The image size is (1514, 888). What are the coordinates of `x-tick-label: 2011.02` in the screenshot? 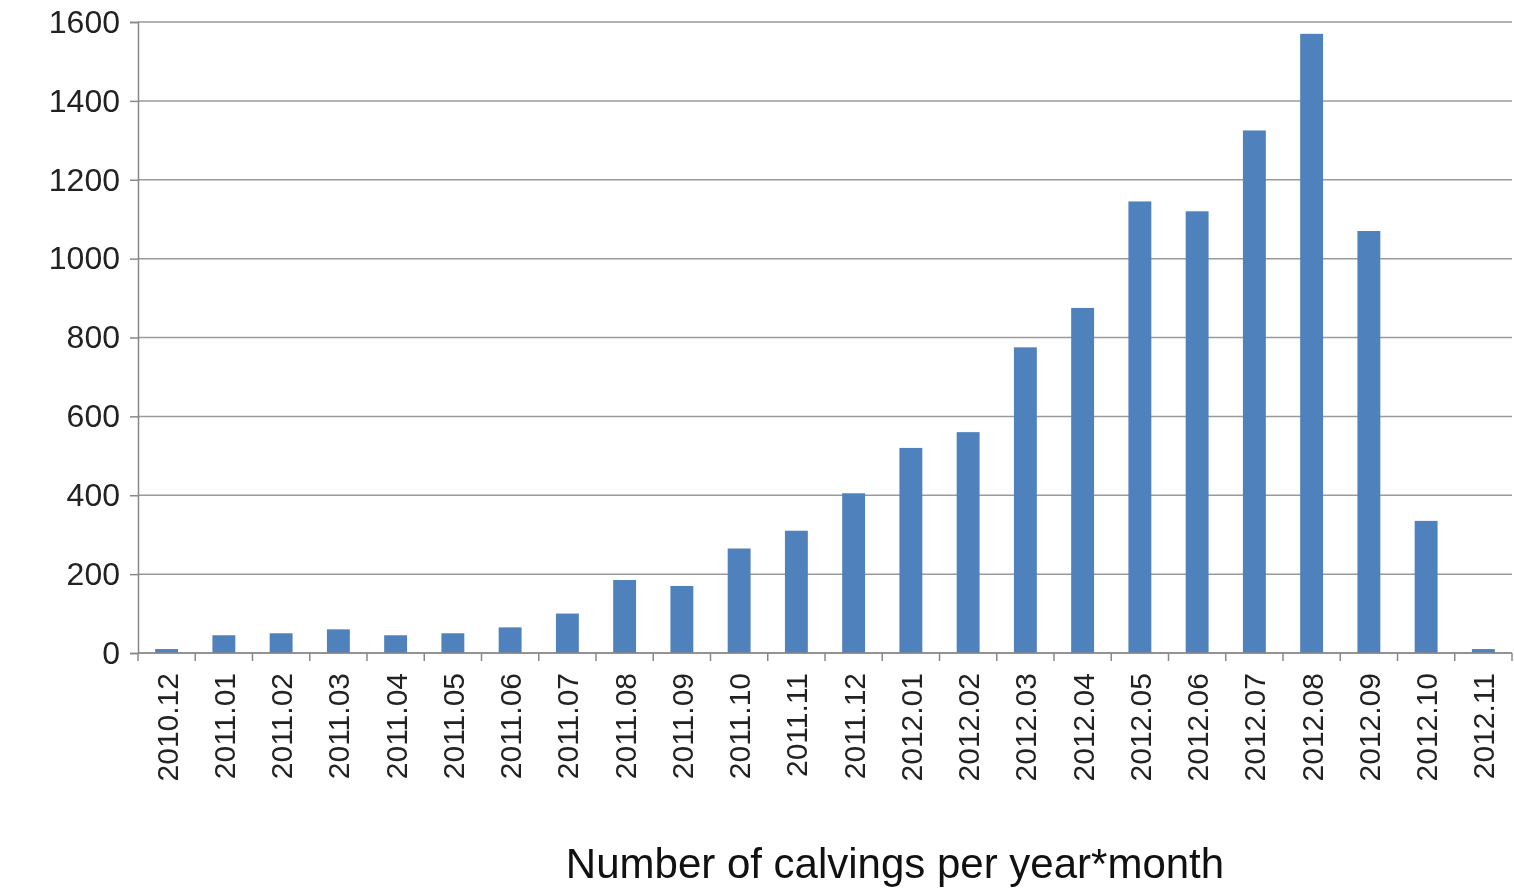 It's located at (282, 726).